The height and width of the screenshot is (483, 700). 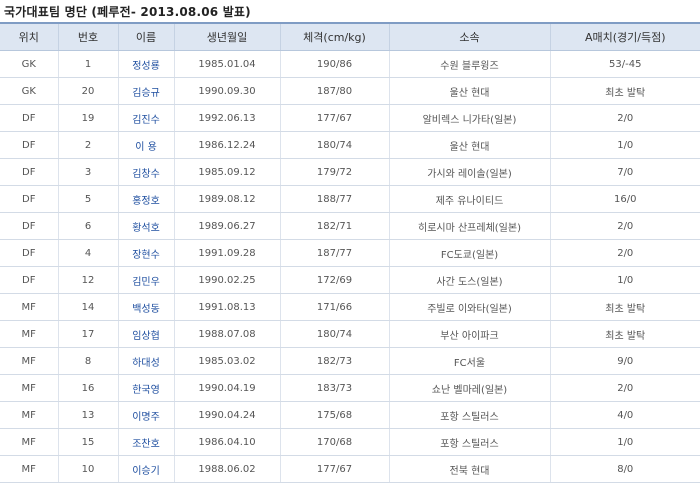 What do you see at coordinates (350, 36) in the screenshot?
I see `header-row: 위치 번호 이름 생년월일 체격(cm/kg) 소속 A매치(경기/득점)` at bounding box center [350, 36].